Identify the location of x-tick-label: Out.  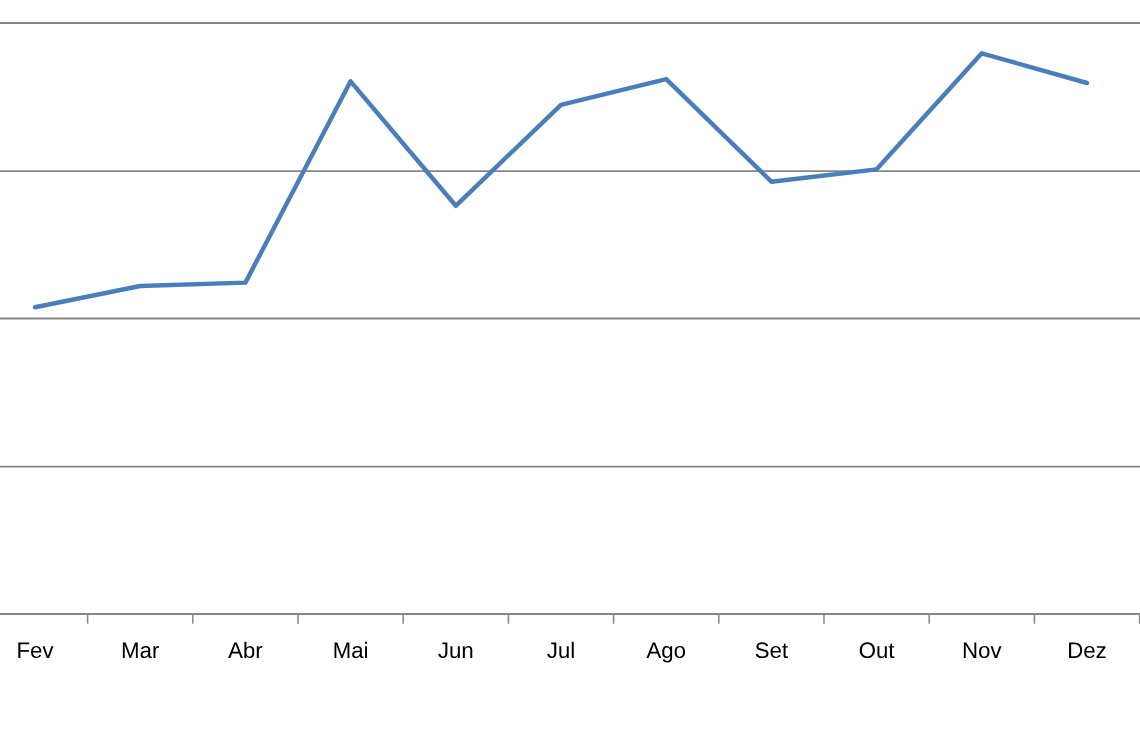
(877, 650).